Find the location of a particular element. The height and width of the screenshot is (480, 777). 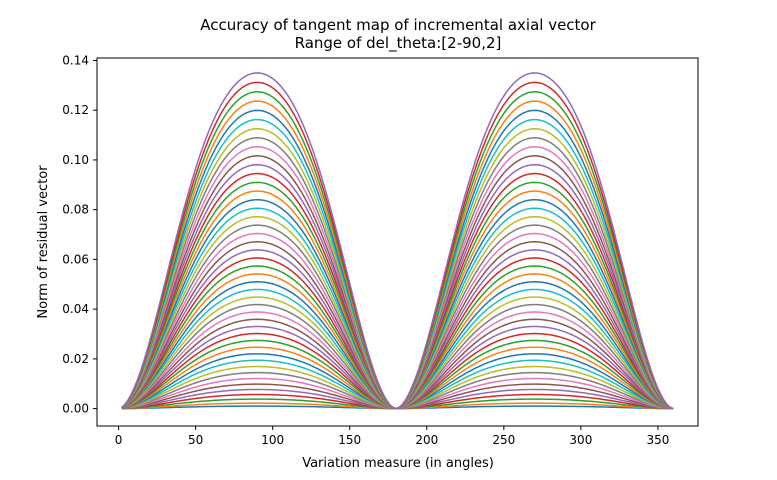

x-tick-label: 50 is located at coordinates (195, 440).